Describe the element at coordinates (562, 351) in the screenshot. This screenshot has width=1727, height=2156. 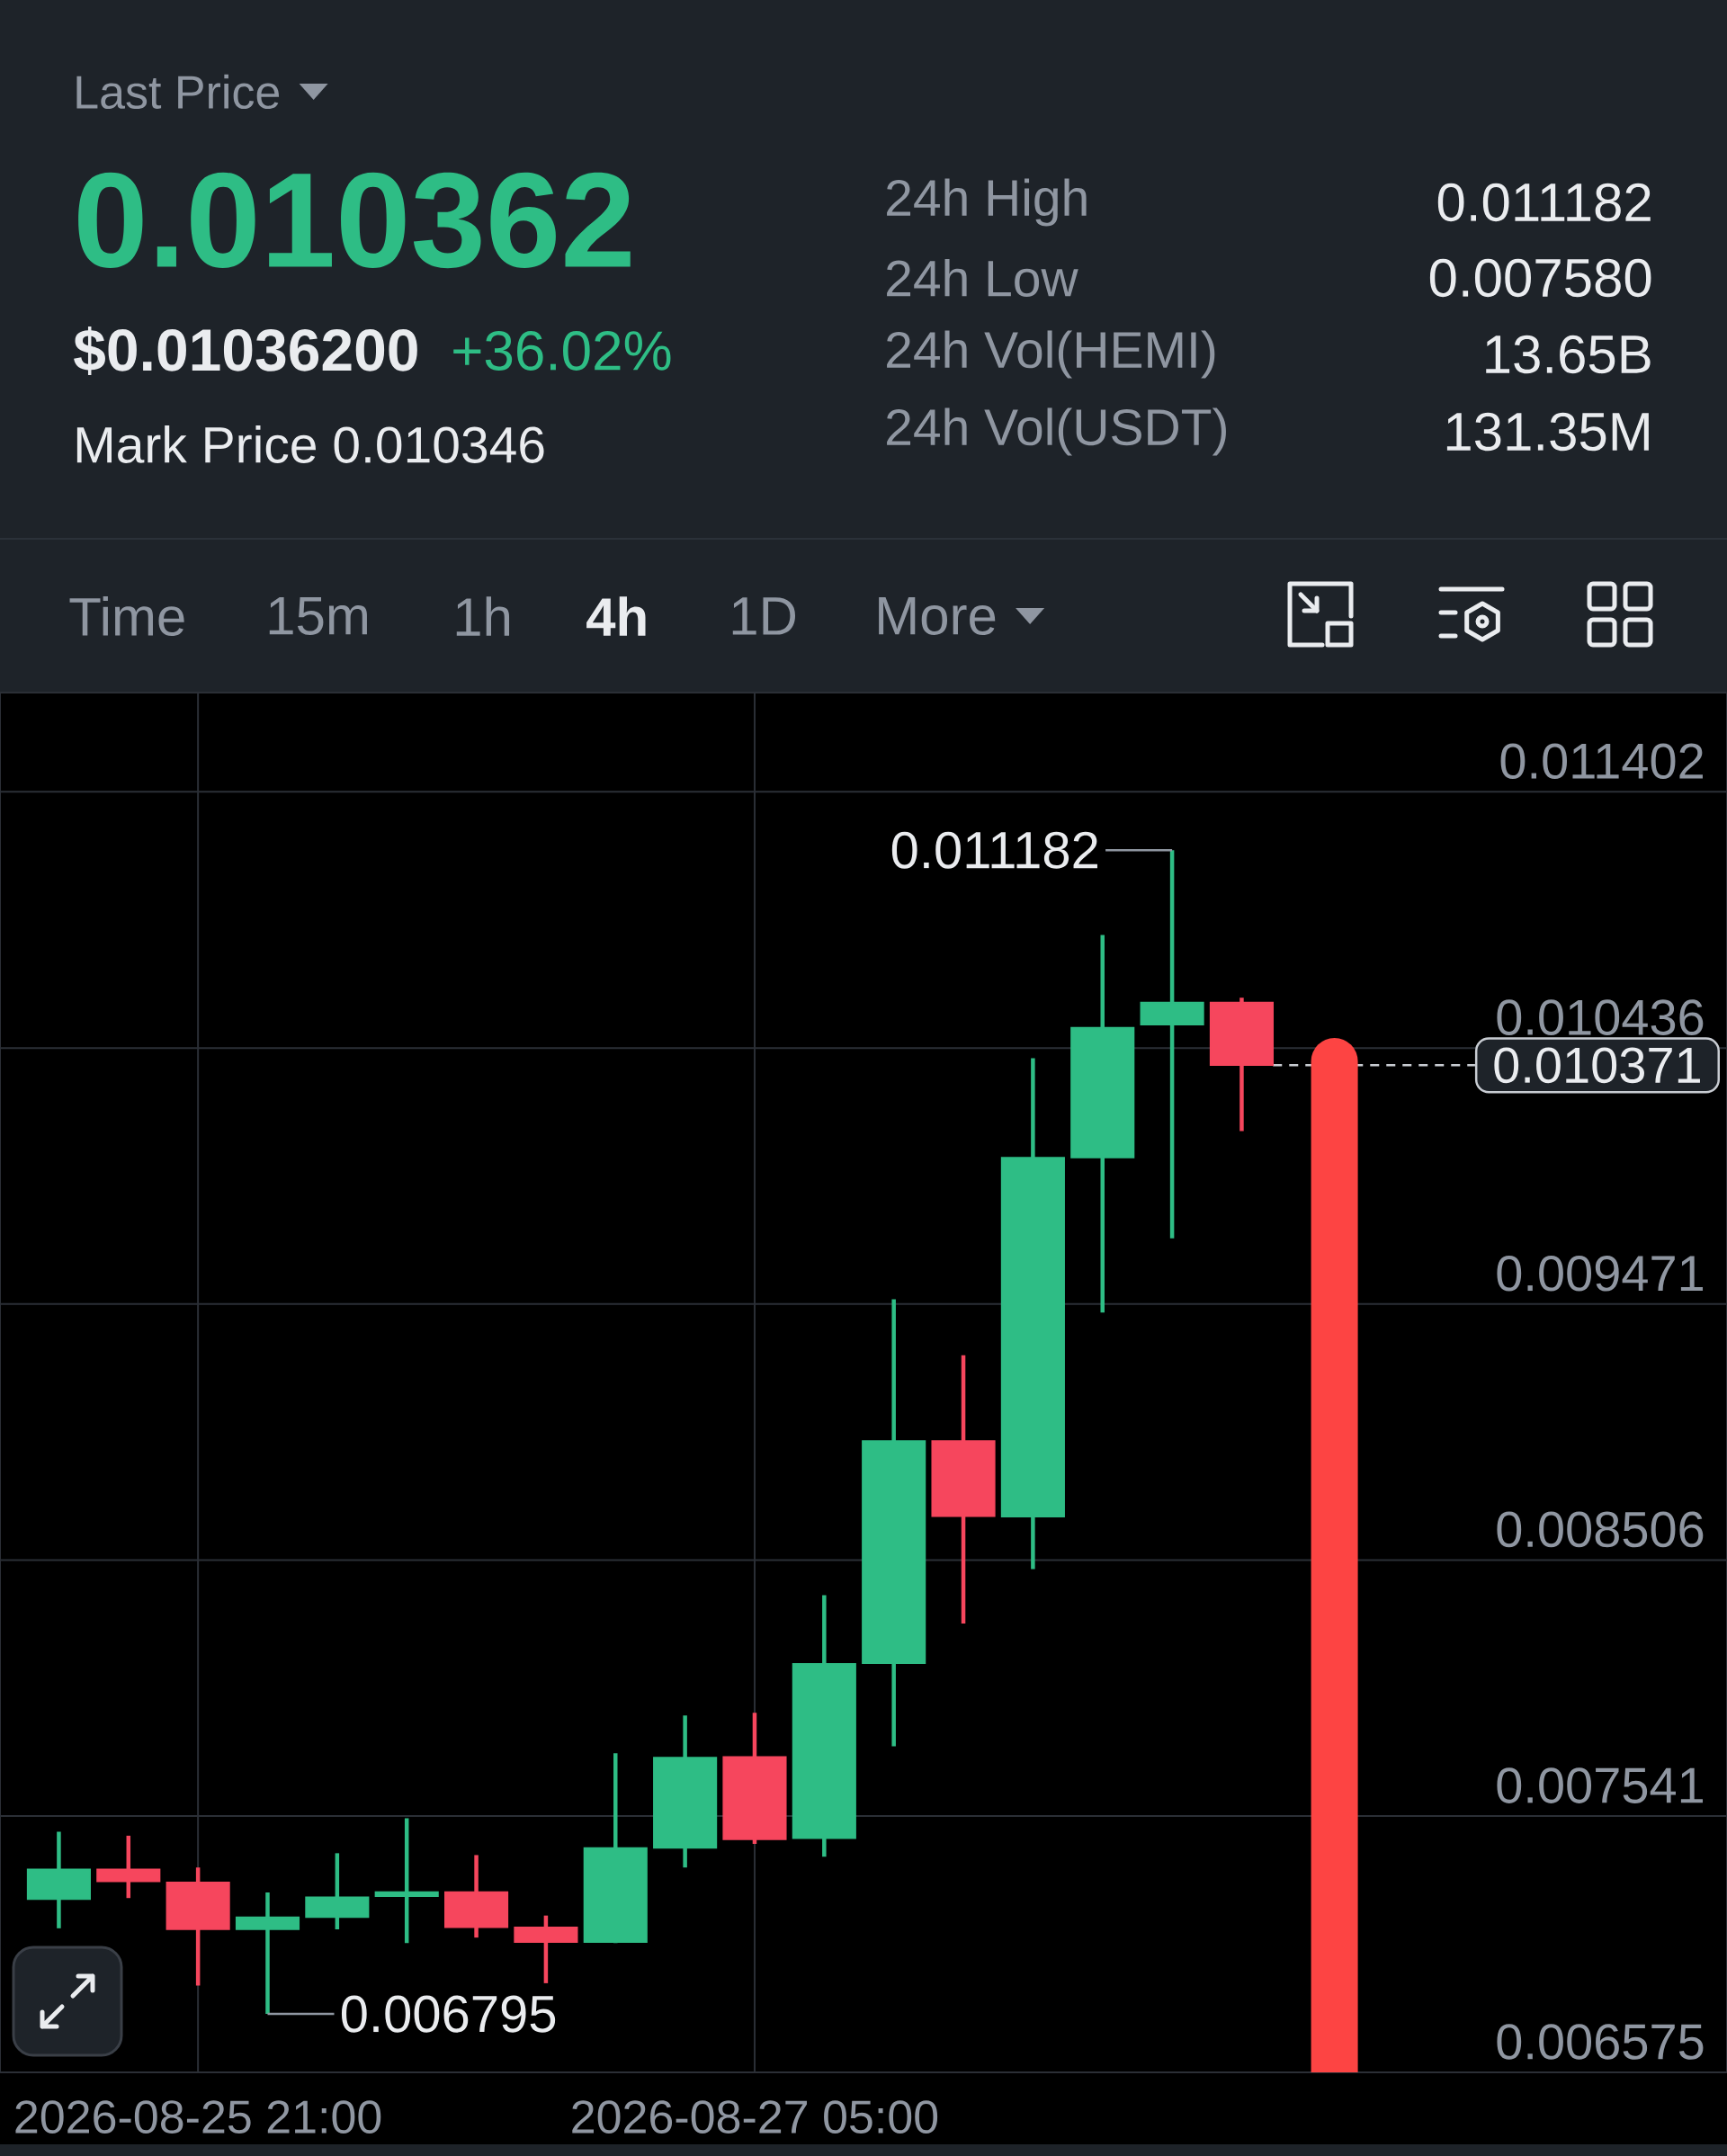
I see `text: +36.02%` at that location.